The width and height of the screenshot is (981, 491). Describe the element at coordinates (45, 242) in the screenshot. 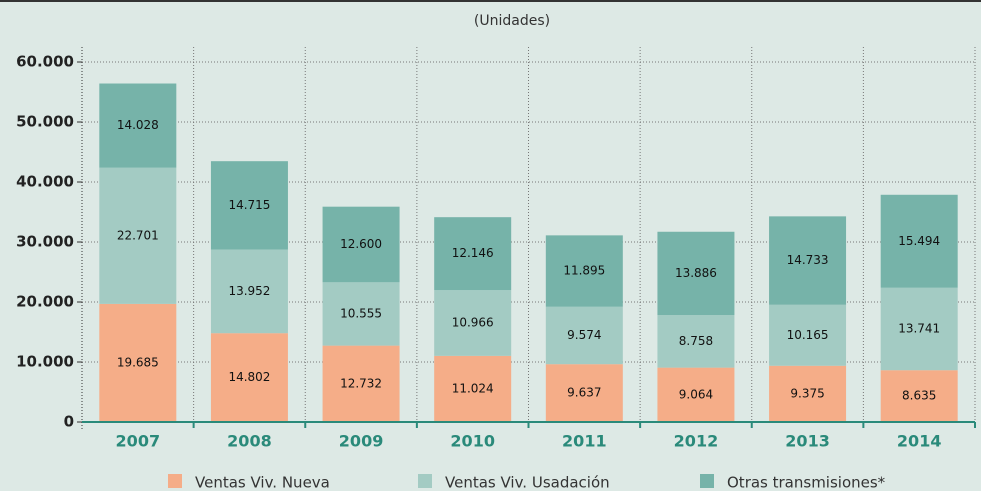

I see `y-tick-label: 30.000` at that location.